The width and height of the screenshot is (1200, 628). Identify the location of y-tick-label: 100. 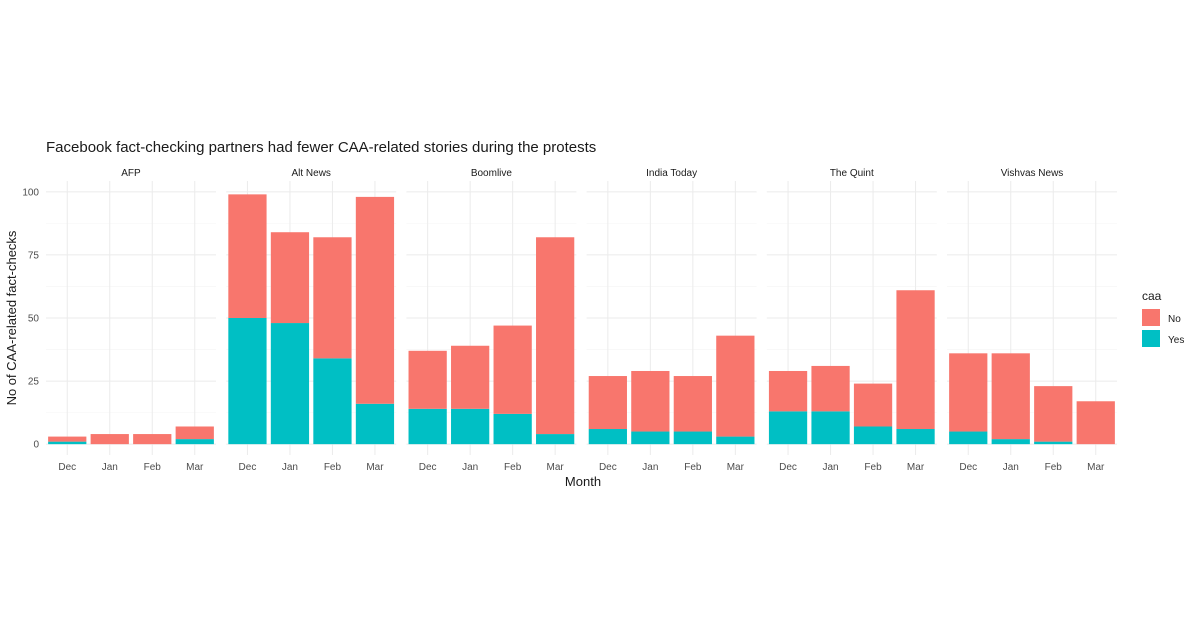
(30, 192).